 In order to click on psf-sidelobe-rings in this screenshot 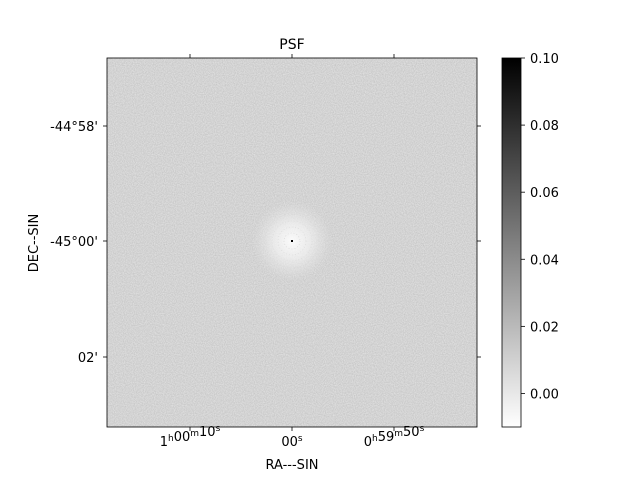, I will do `click(292, 241)`.